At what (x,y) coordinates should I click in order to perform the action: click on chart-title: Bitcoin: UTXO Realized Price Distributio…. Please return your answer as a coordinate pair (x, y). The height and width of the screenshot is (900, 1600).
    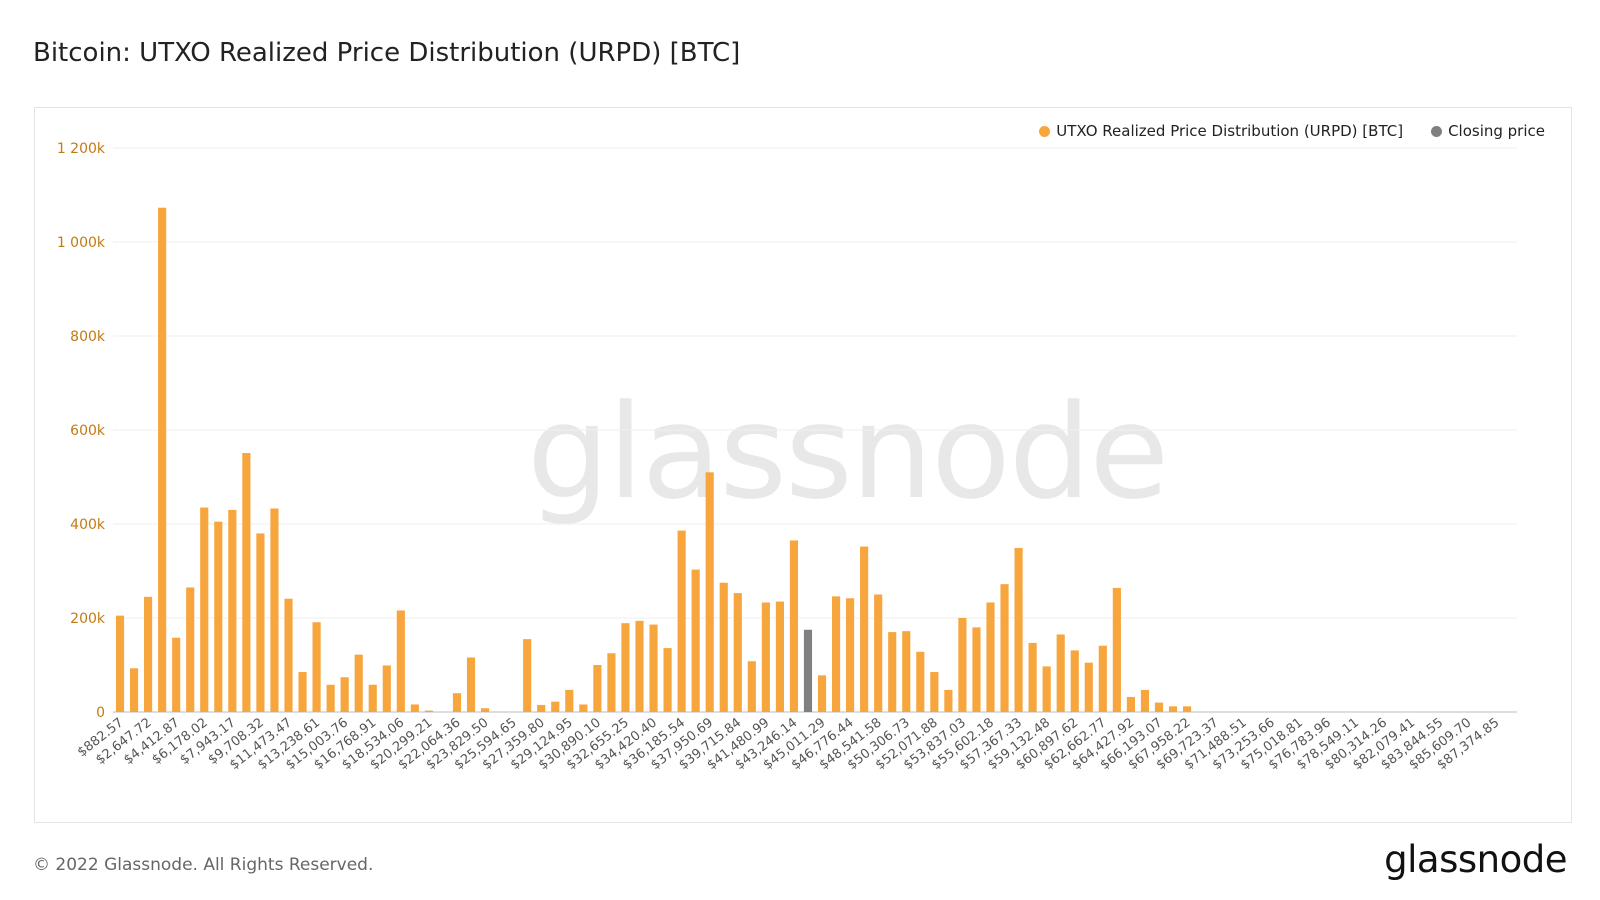
    Looking at the image, I should click on (387, 53).